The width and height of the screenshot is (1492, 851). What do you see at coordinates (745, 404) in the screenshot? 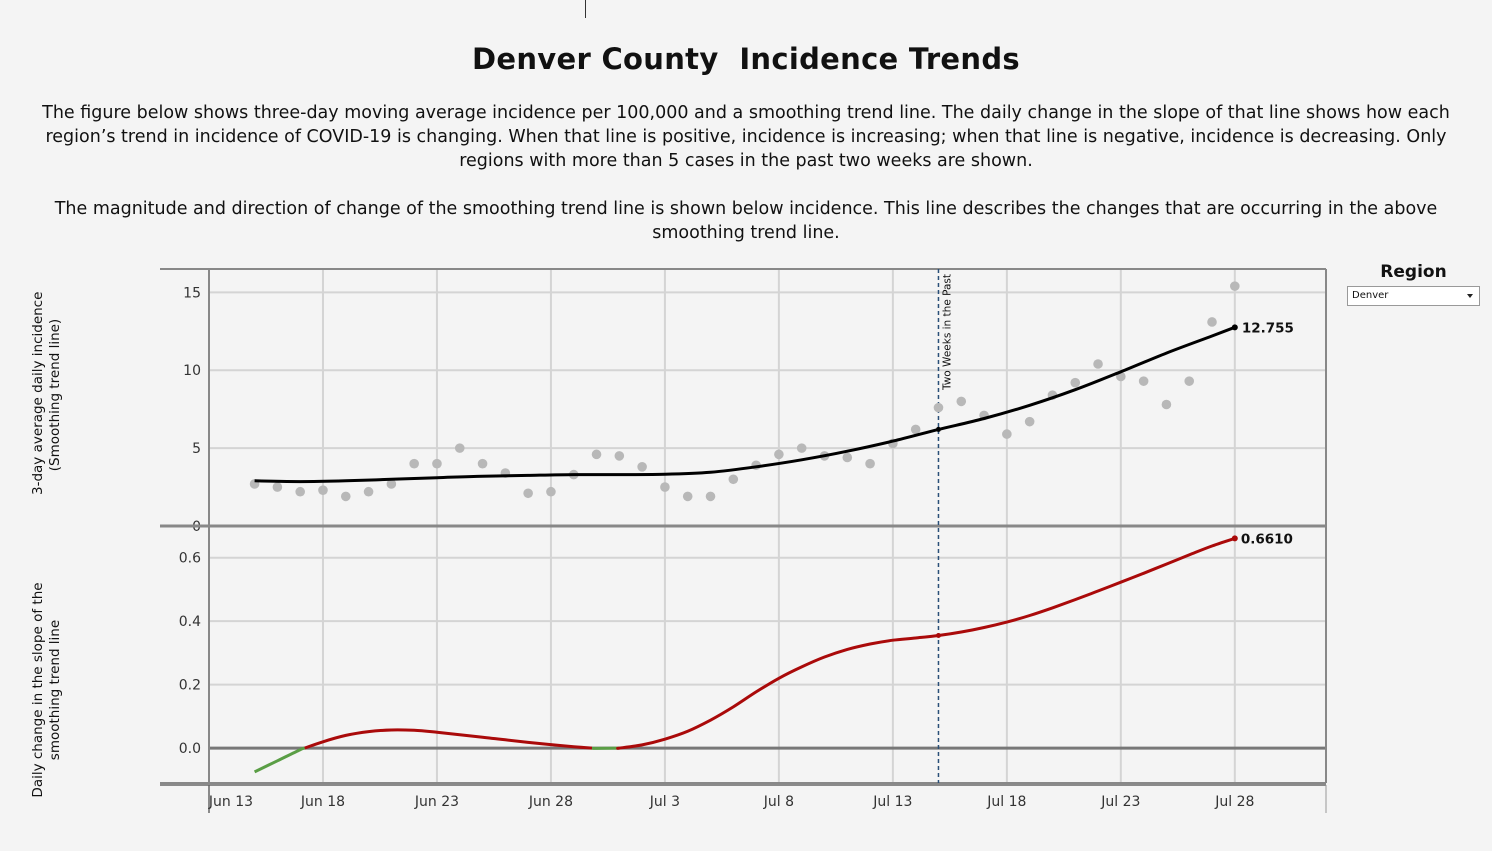
I see `smoothing-trend-line` at bounding box center [745, 404].